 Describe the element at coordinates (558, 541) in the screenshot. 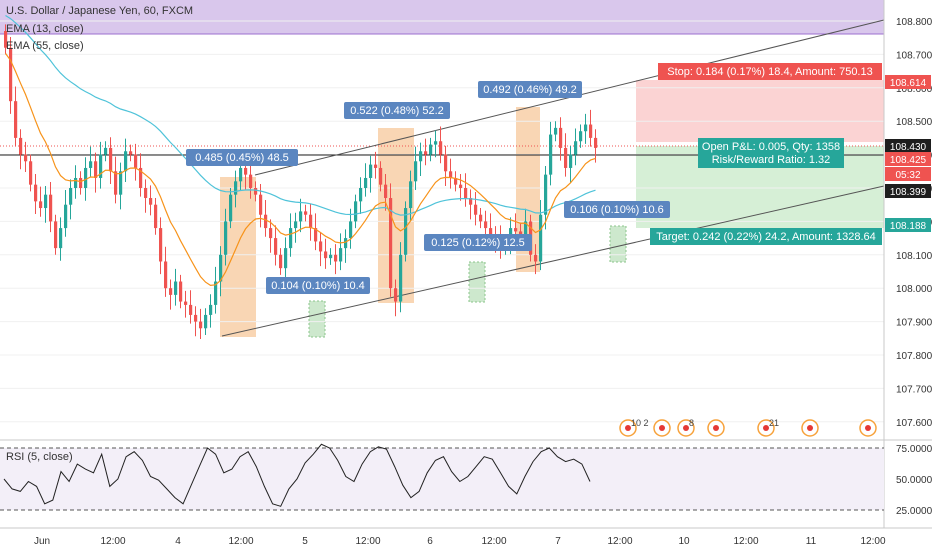

I see `time-tick-label: 7` at that location.